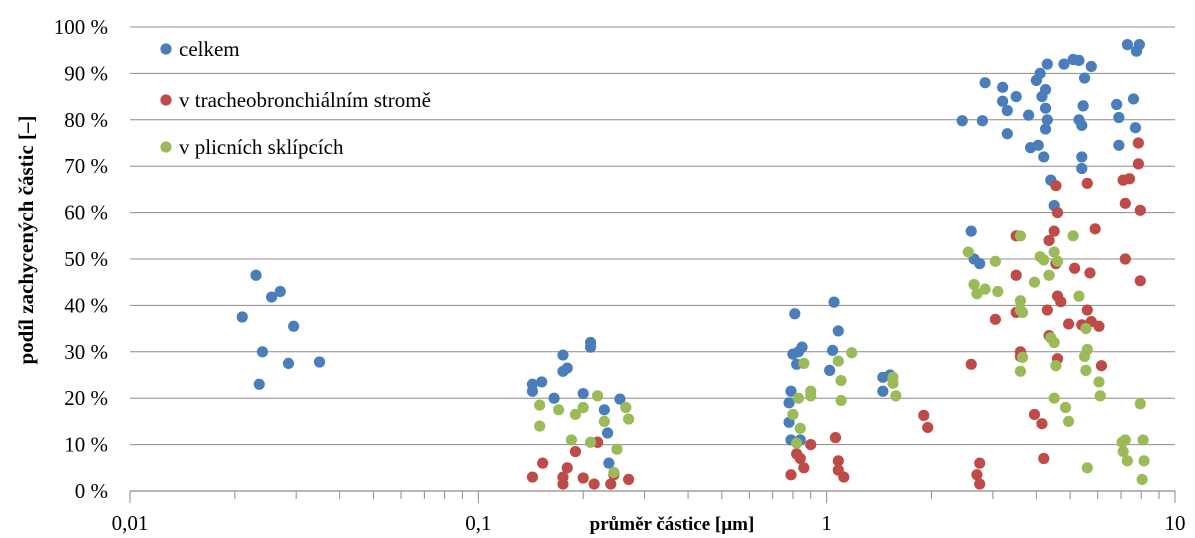 This screenshot has width=1195, height=538. I want to click on y-tick-label: 100 %, so click(81, 27).